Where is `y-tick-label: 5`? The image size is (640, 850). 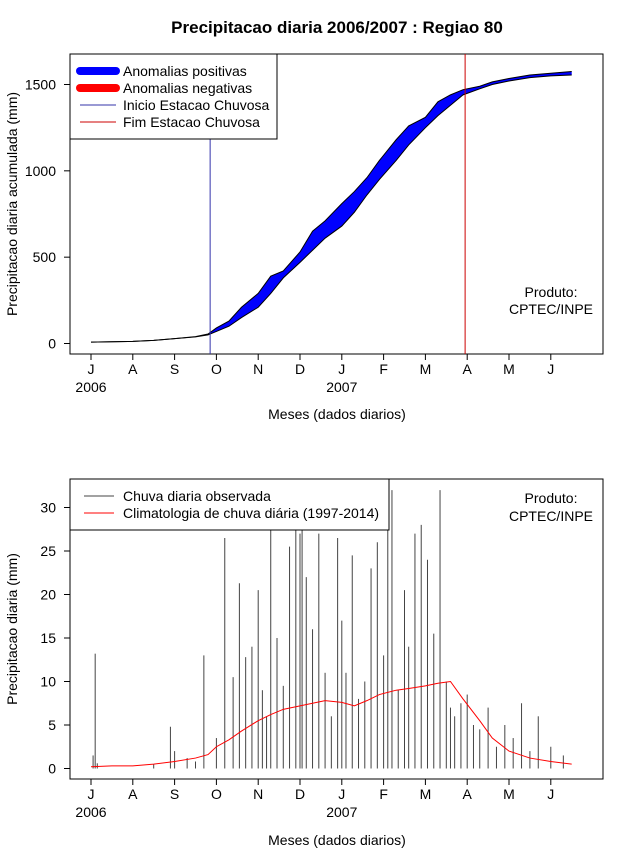
y-tick-label: 5 is located at coordinates (52, 725).